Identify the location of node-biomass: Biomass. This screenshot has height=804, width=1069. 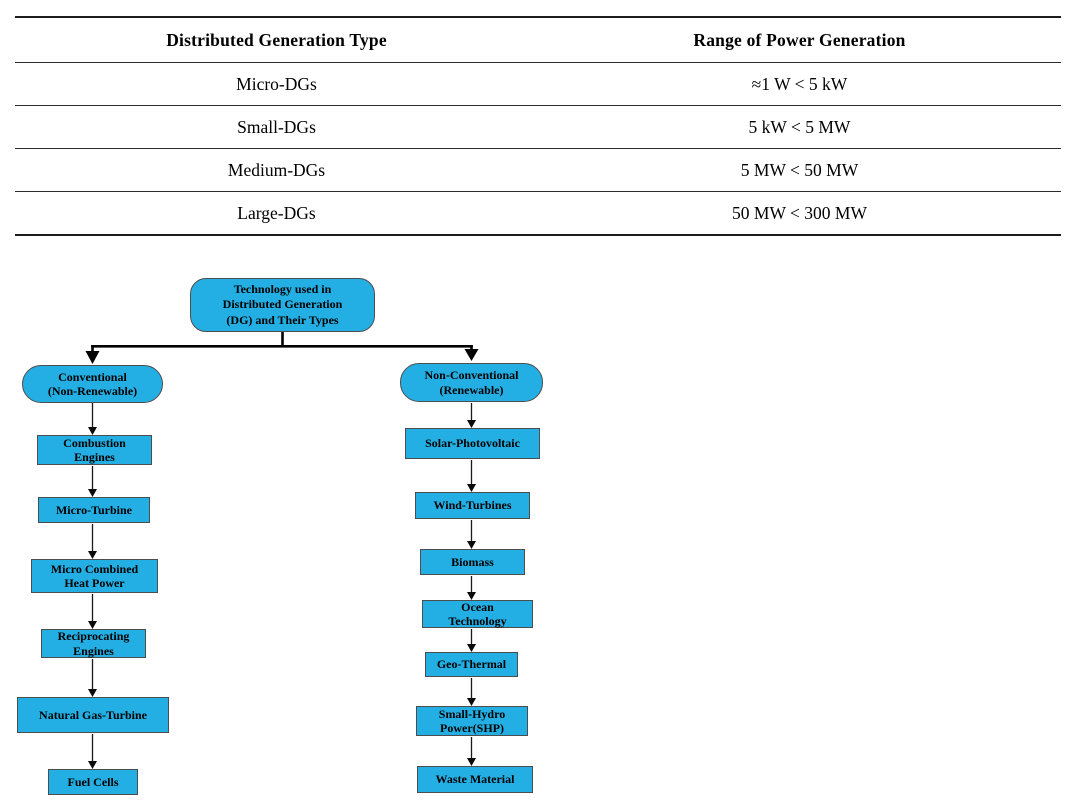
(472, 562).